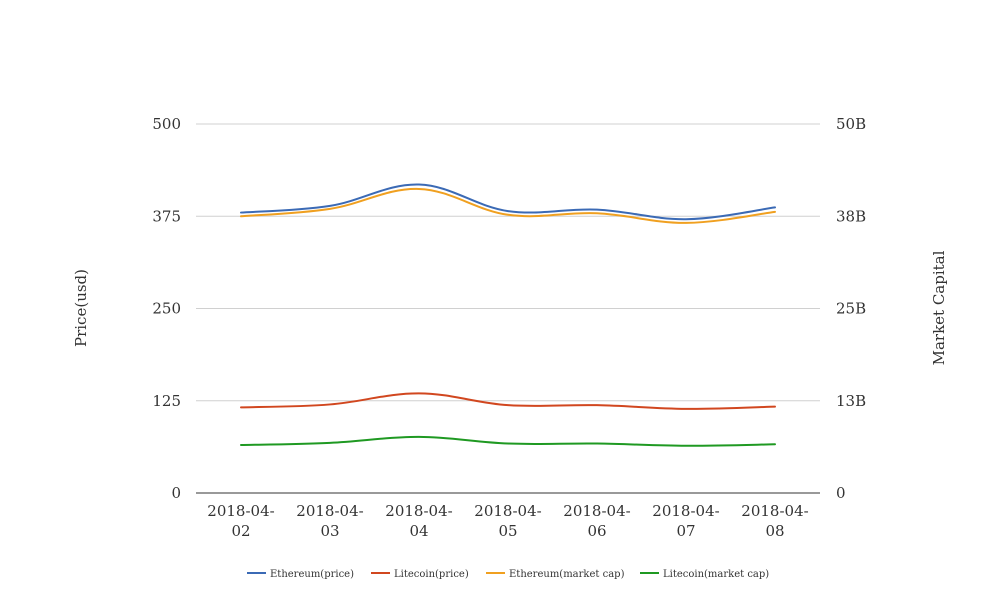 The width and height of the screenshot is (1008, 616). Describe the element at coordinates (81, 308) in the screenshot. I see `left-axis-title: Price(usd)` at that location.